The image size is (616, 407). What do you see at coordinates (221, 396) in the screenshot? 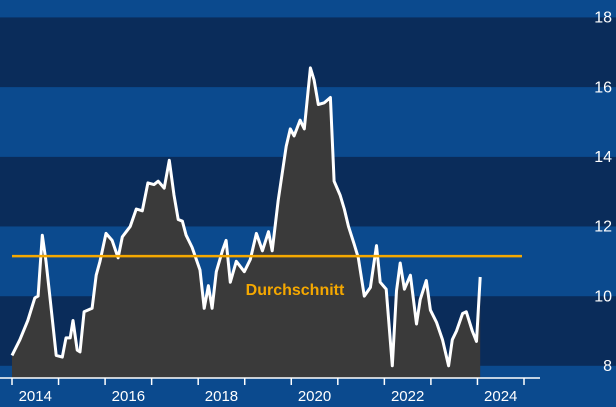
I see `x-tick-label: 2018` at bounding box center [221, 396].